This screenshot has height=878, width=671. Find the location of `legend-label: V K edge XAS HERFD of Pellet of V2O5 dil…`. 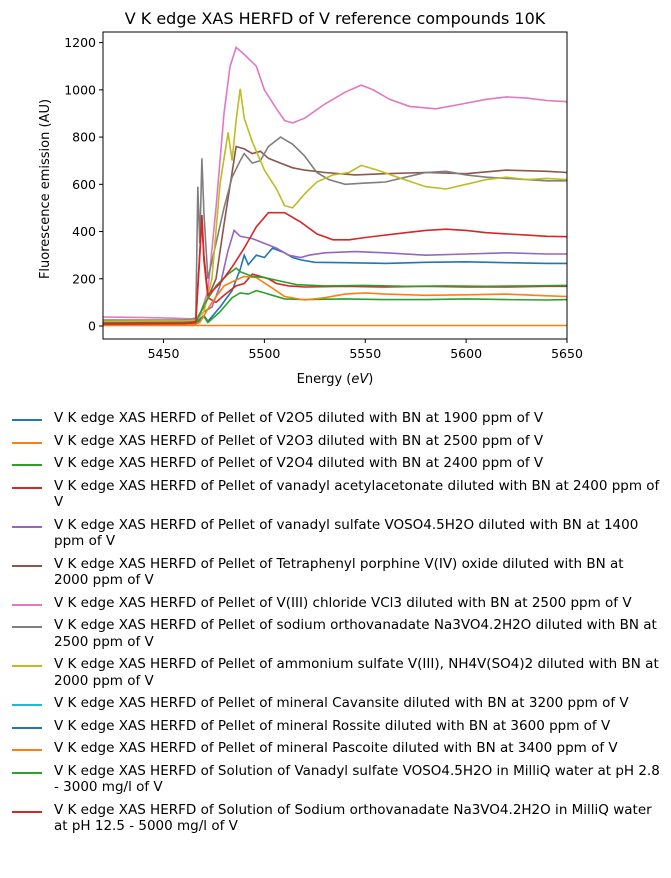

legend-label: V K edge XAS HERFD of Pellet of V2O5 dil… is located at coordinates (299, 418).